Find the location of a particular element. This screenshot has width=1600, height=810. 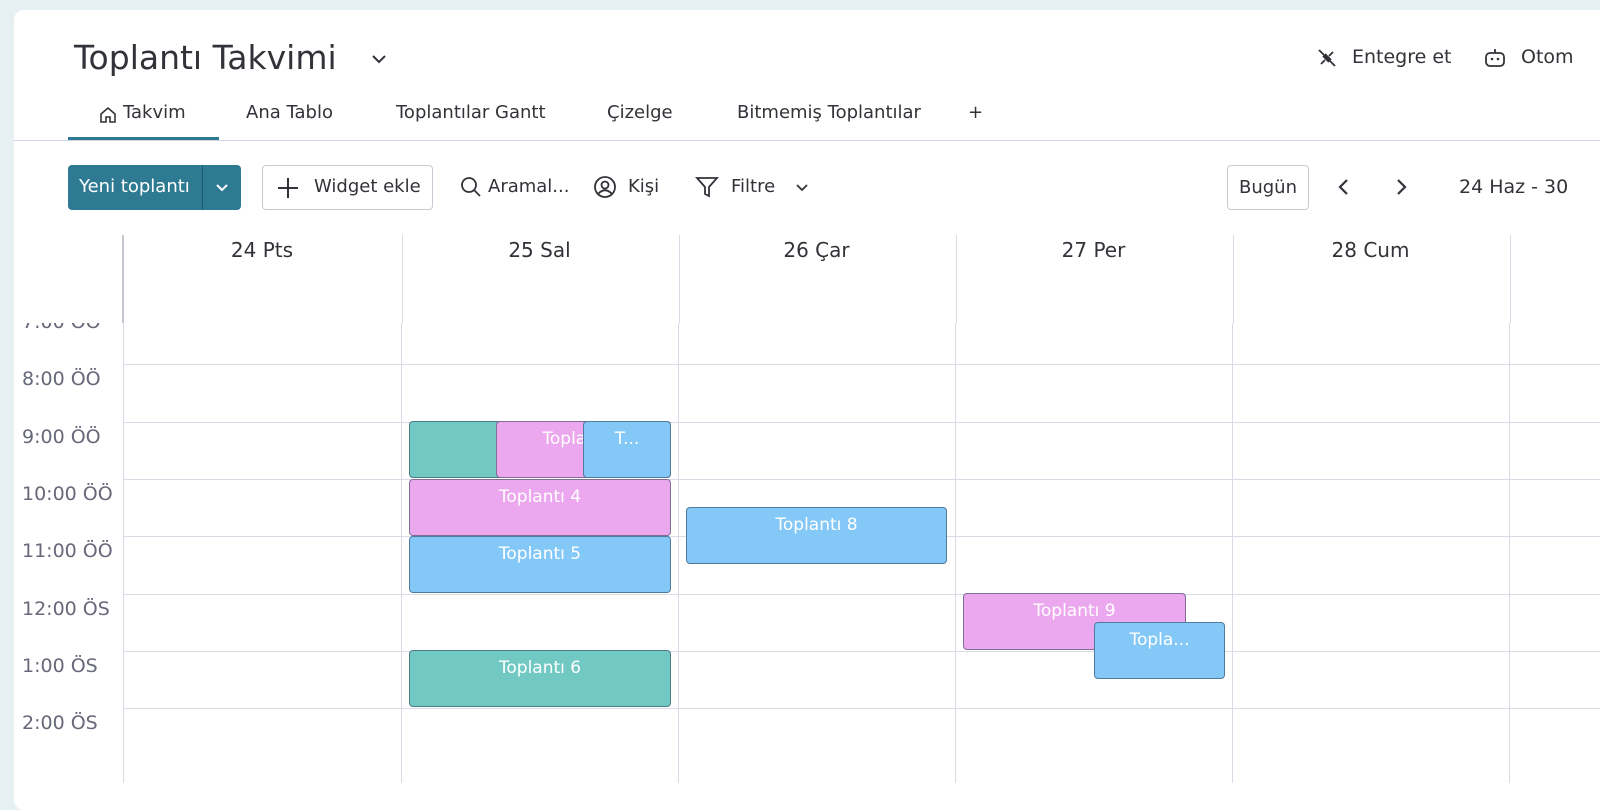

new-meeting-dropdown is located at coordinates (222, 188).